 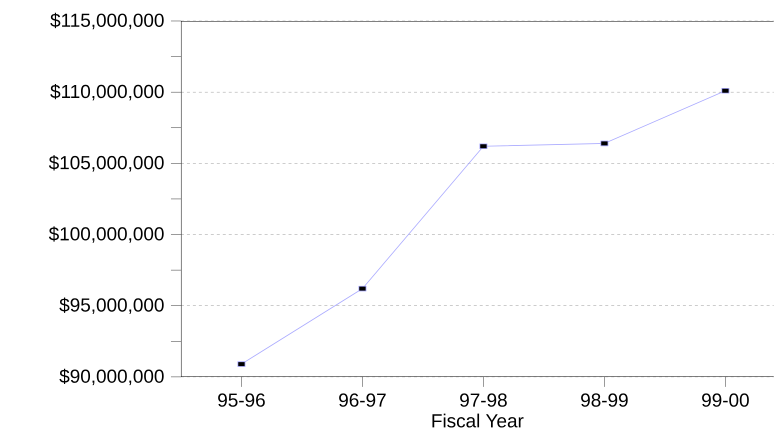 I want to click on y-tick-label: $110,000,000, so click(x=107, y=92).